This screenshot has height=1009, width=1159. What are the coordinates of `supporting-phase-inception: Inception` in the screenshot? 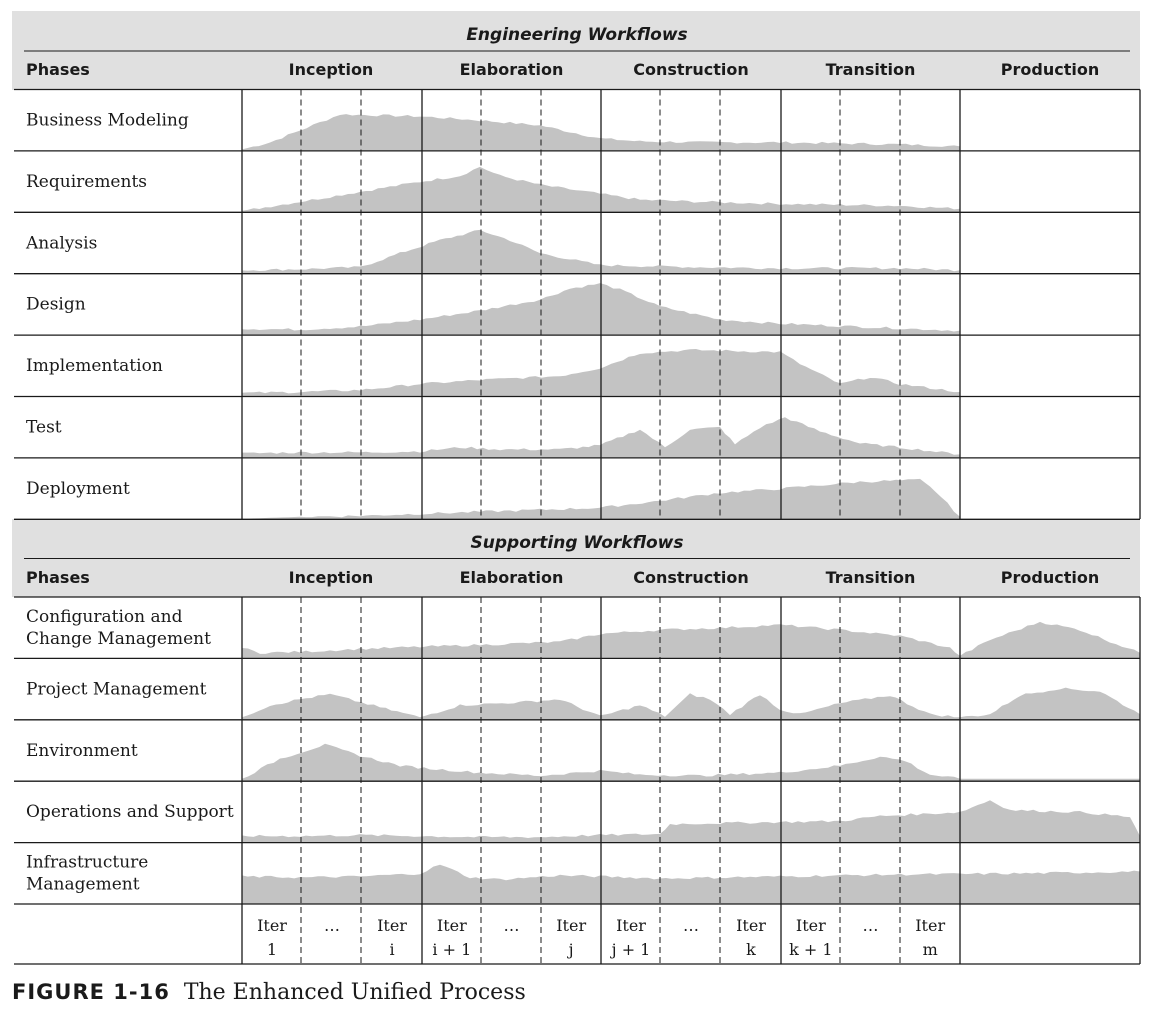 It's located at (331, 577).